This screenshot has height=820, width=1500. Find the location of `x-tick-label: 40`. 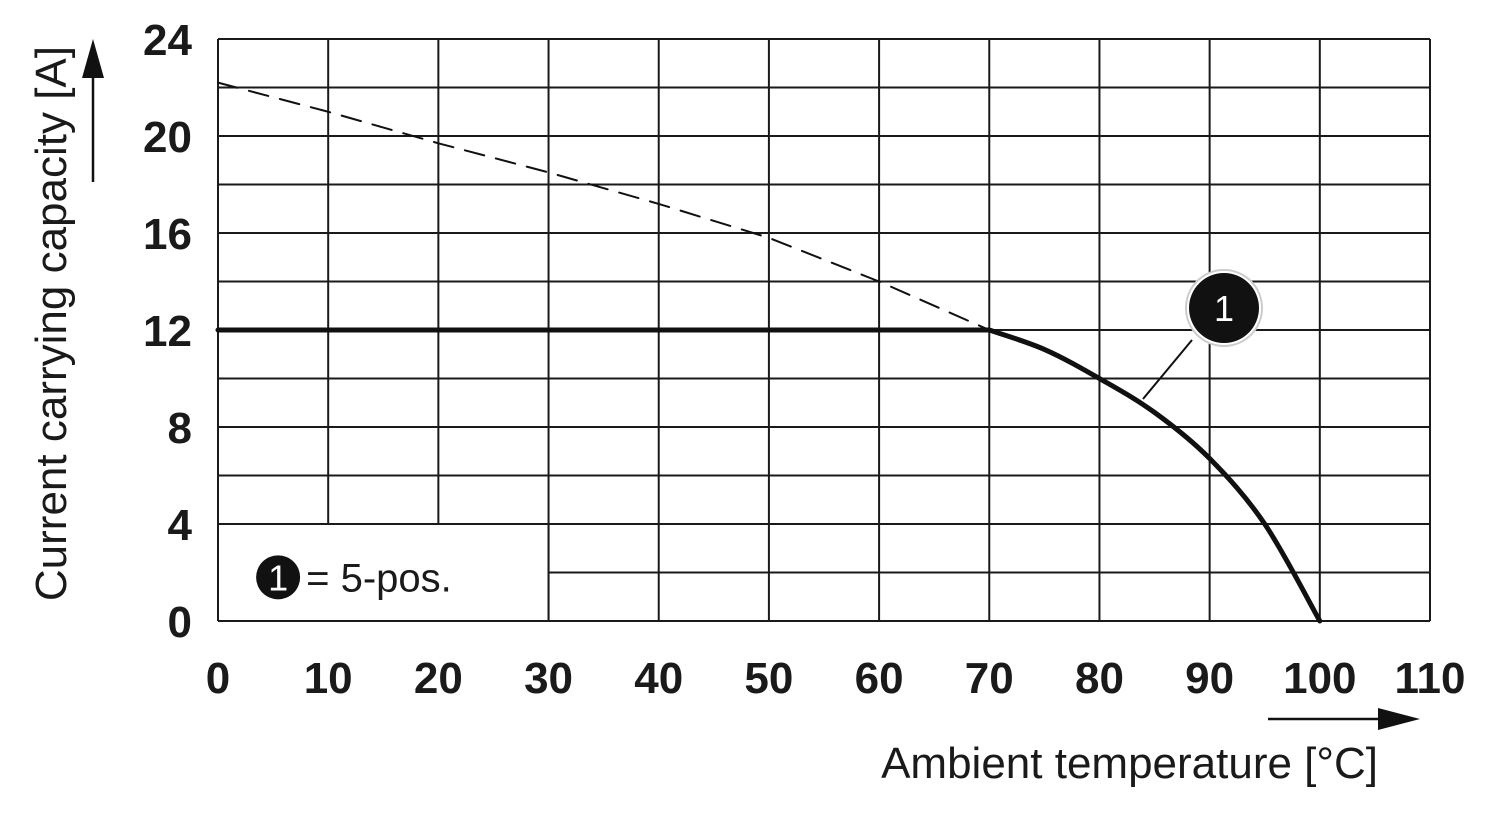

x-tick-label: 40 is located at coordinates (658, 678).